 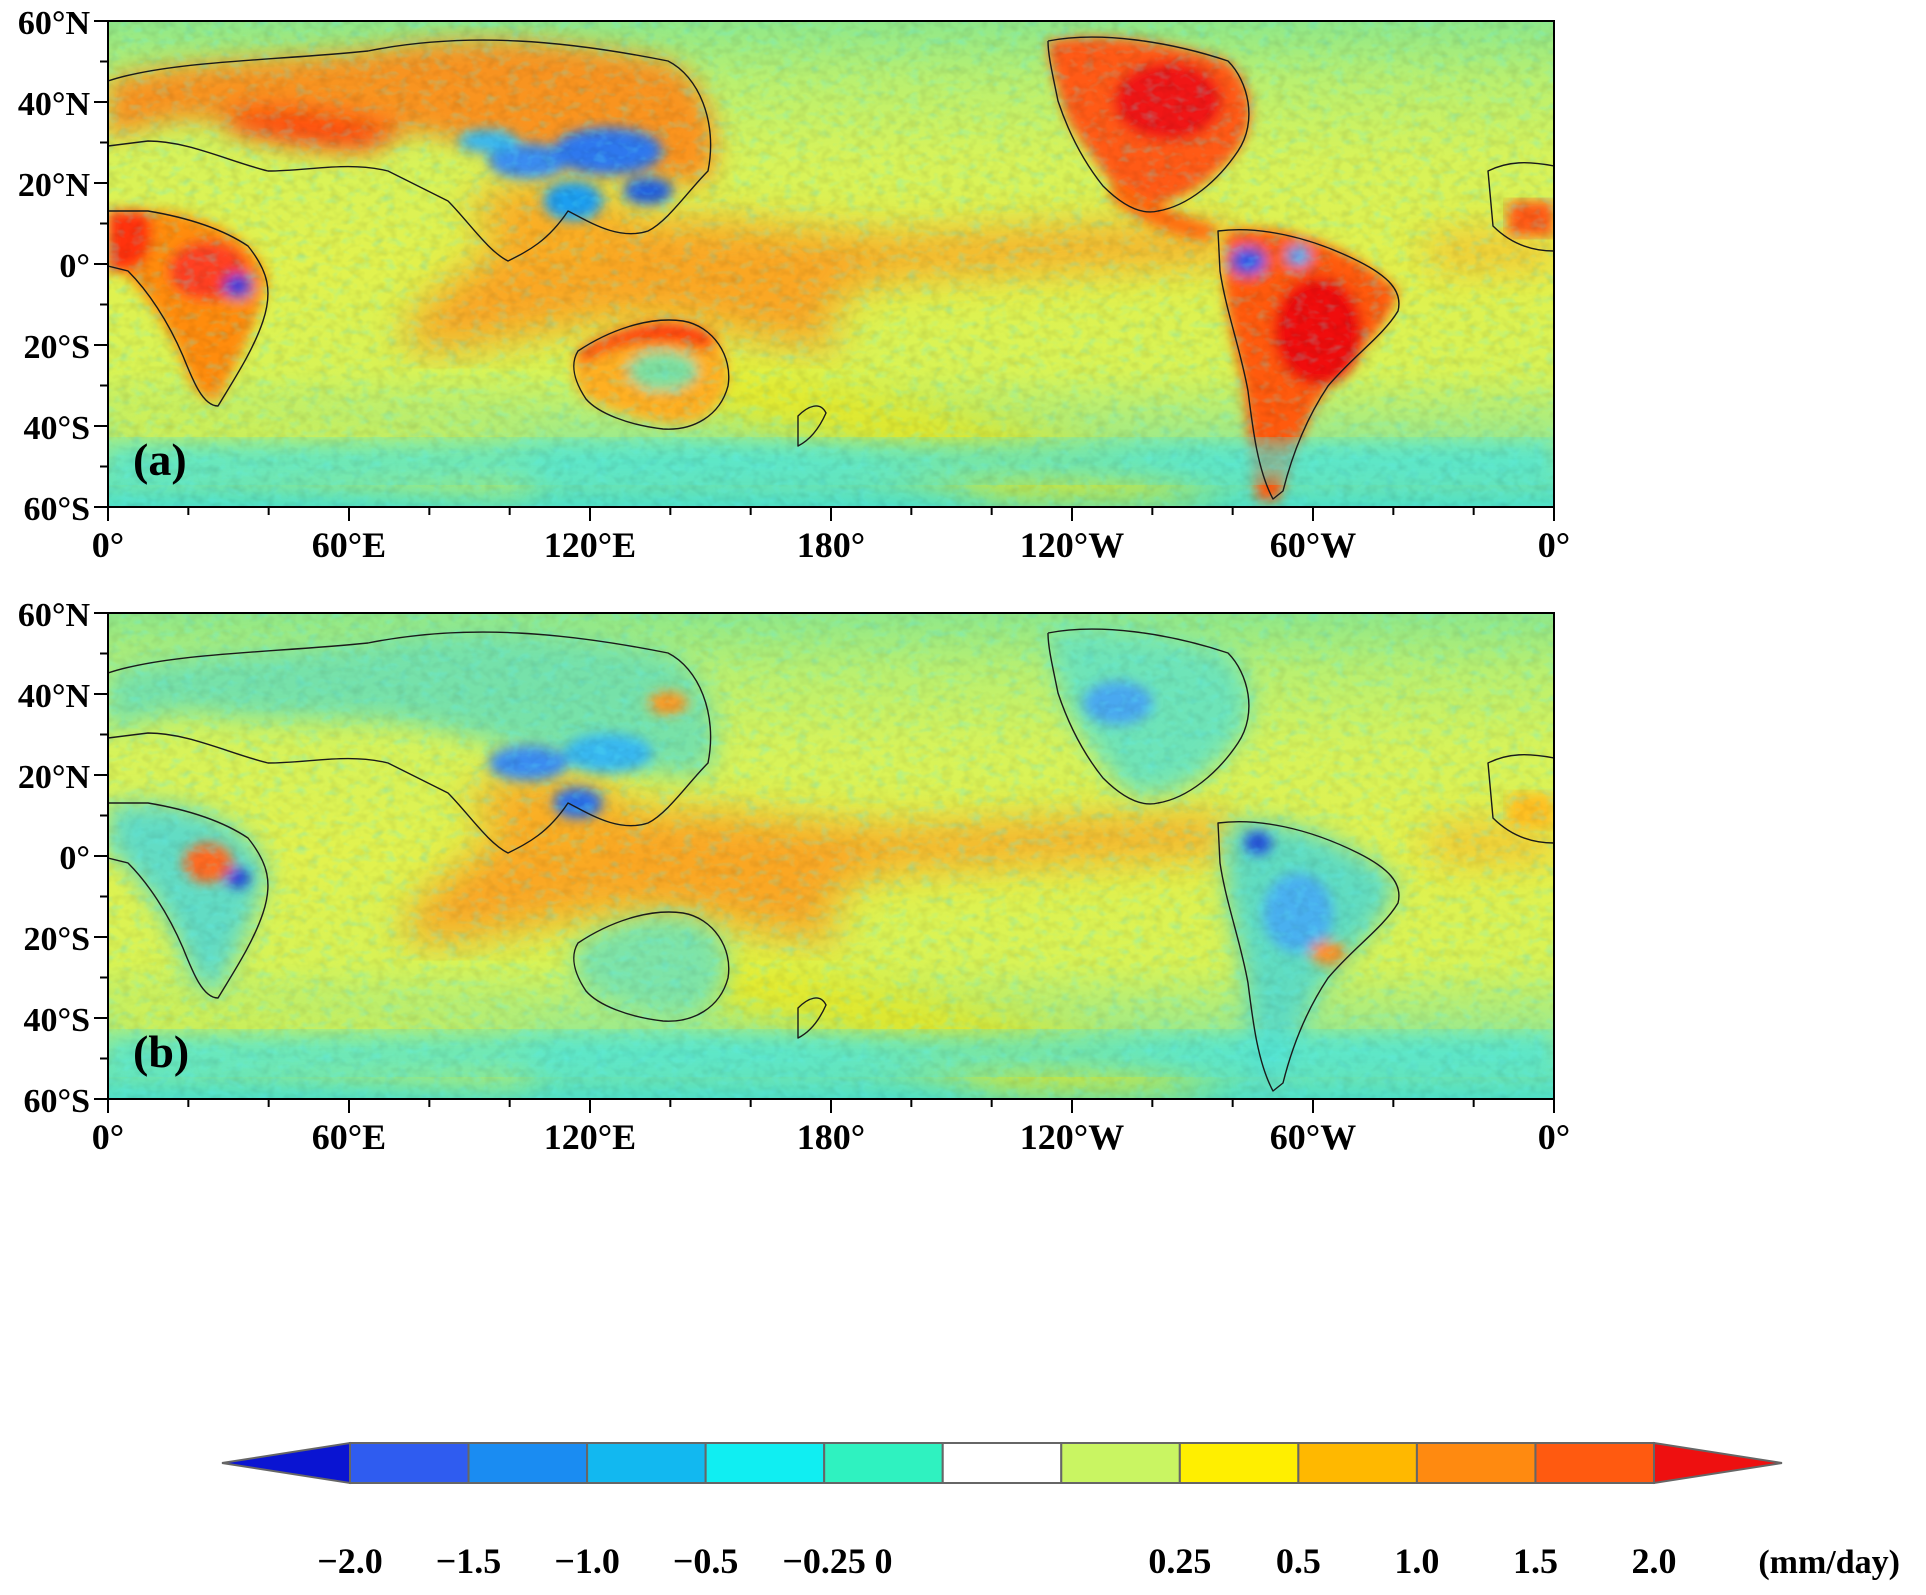 I want to click on colorbar-segments, so click(x=1002, y=1463).